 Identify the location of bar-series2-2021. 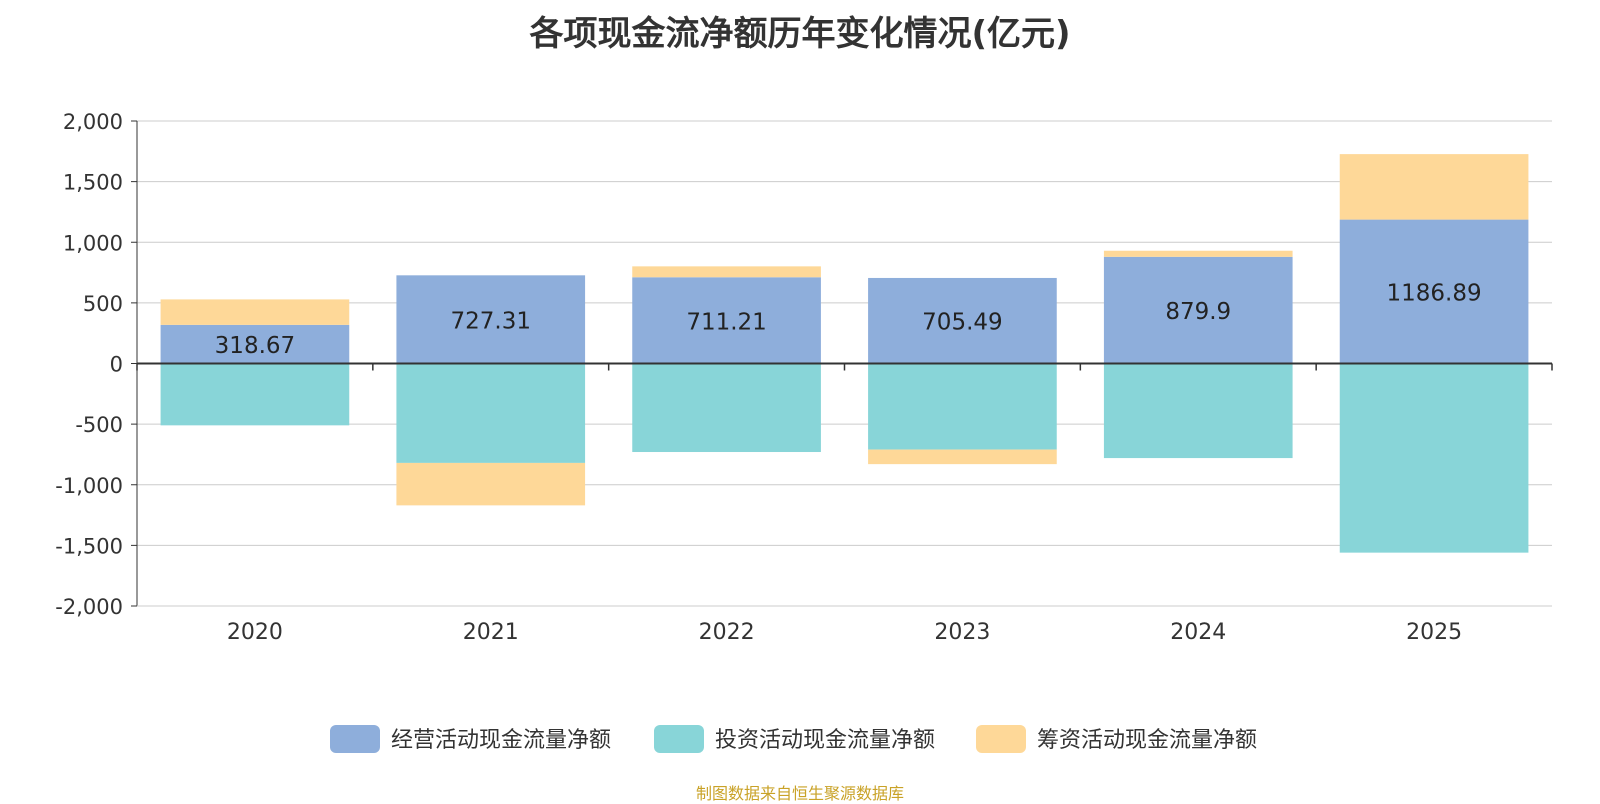
(491, 413).